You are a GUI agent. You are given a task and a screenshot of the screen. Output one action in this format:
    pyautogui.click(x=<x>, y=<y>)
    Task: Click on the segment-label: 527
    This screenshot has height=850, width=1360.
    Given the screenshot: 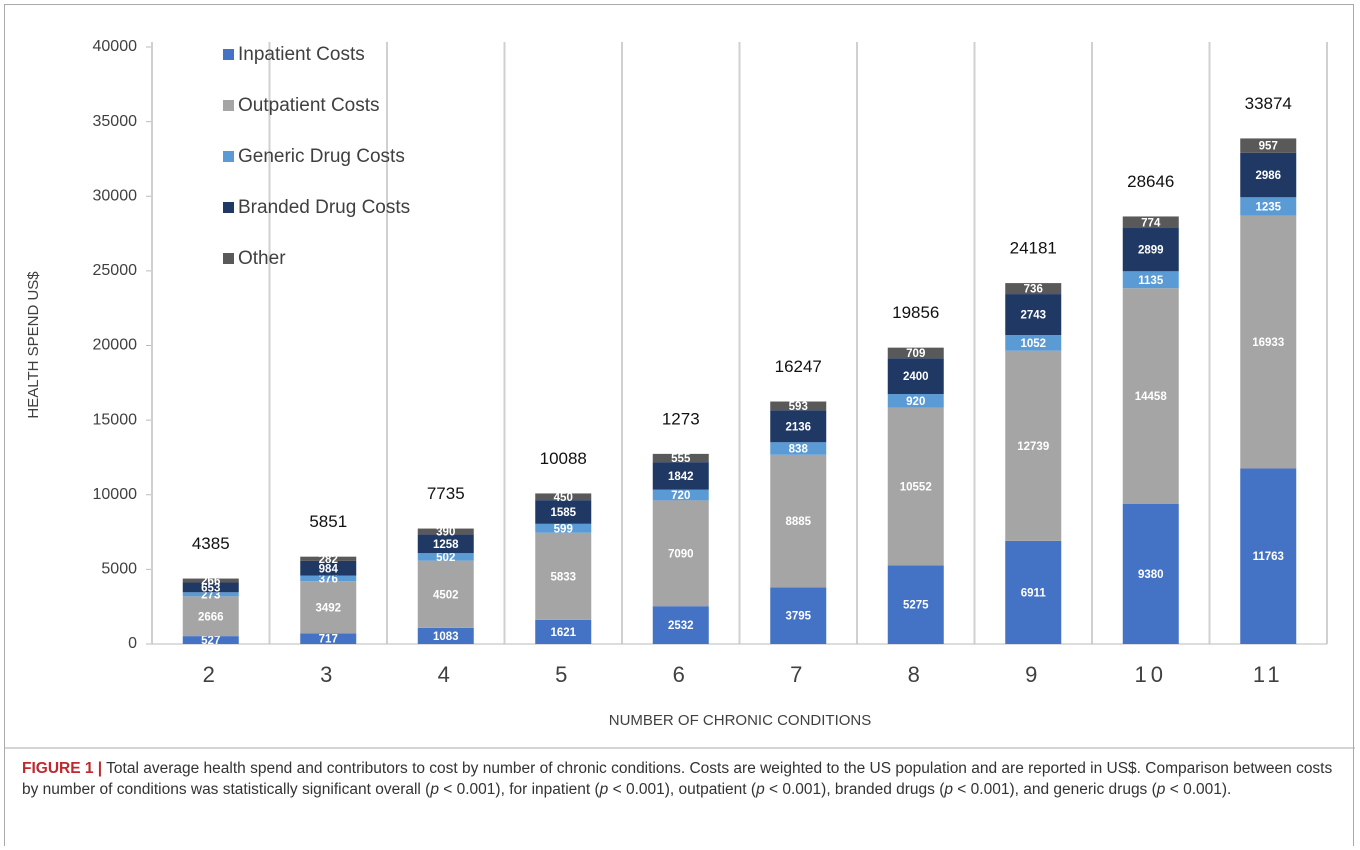 What is the action you would take?
    pyautogui.click(x=210, y=641)
    